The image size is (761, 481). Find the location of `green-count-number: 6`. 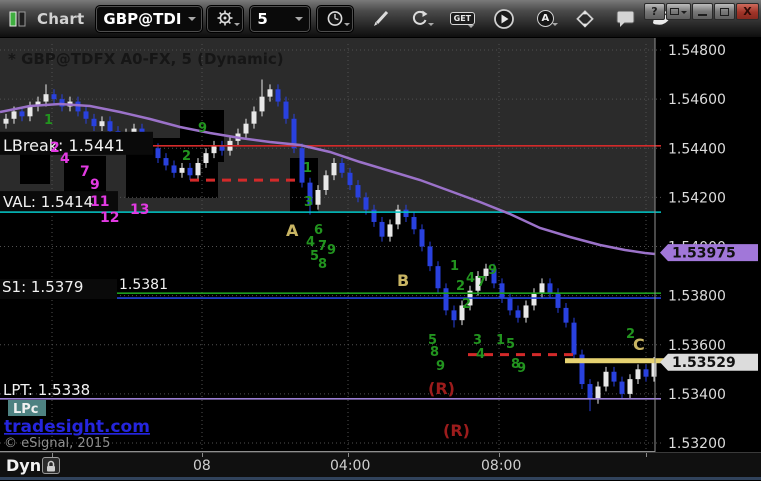

green-count-number: 6 is located at coordinates (318, 230).